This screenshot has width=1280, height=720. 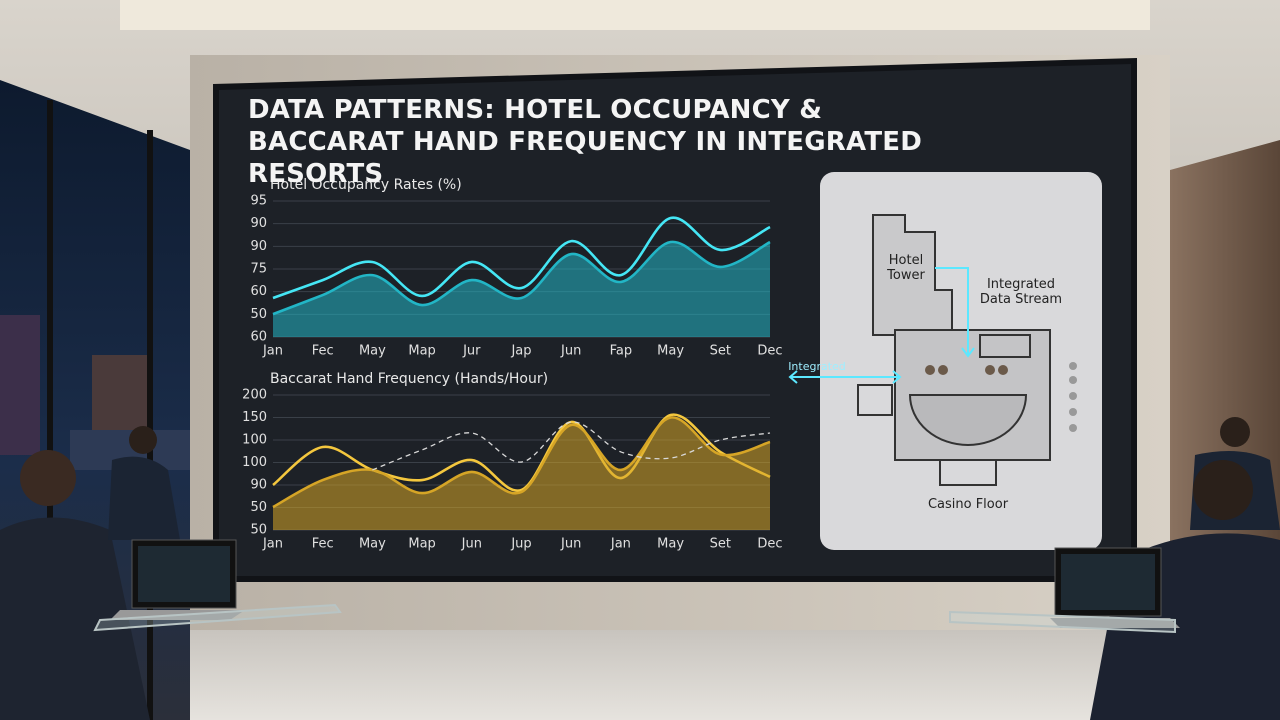 I want to click on chart-title: Hotel Occupancy Rates (%), so click(x=366, y=185).